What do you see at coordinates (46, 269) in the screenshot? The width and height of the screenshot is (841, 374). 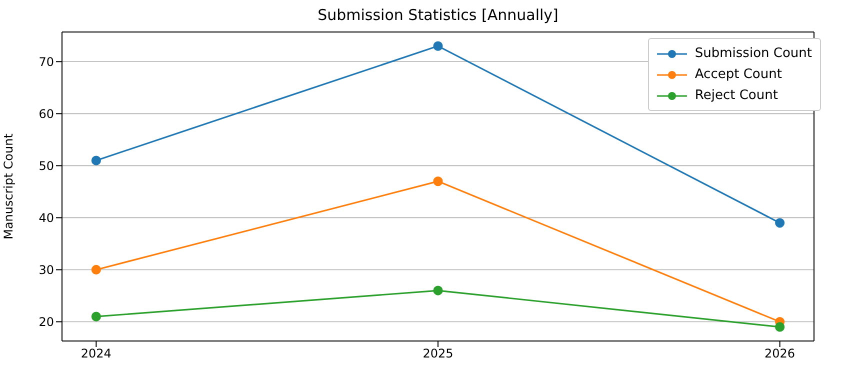 I see `y-tick-label: 30` at bounding box center [46, 269].